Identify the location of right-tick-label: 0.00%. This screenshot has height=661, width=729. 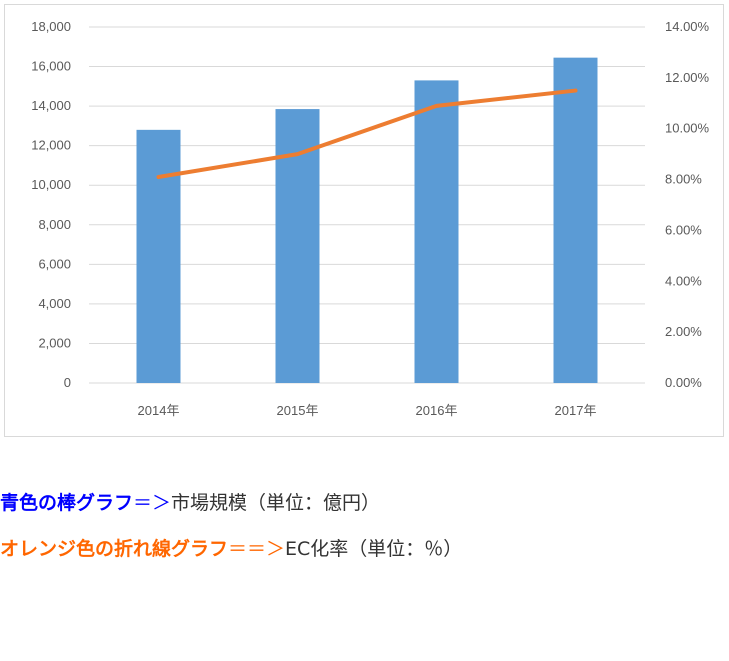
(683, 382).